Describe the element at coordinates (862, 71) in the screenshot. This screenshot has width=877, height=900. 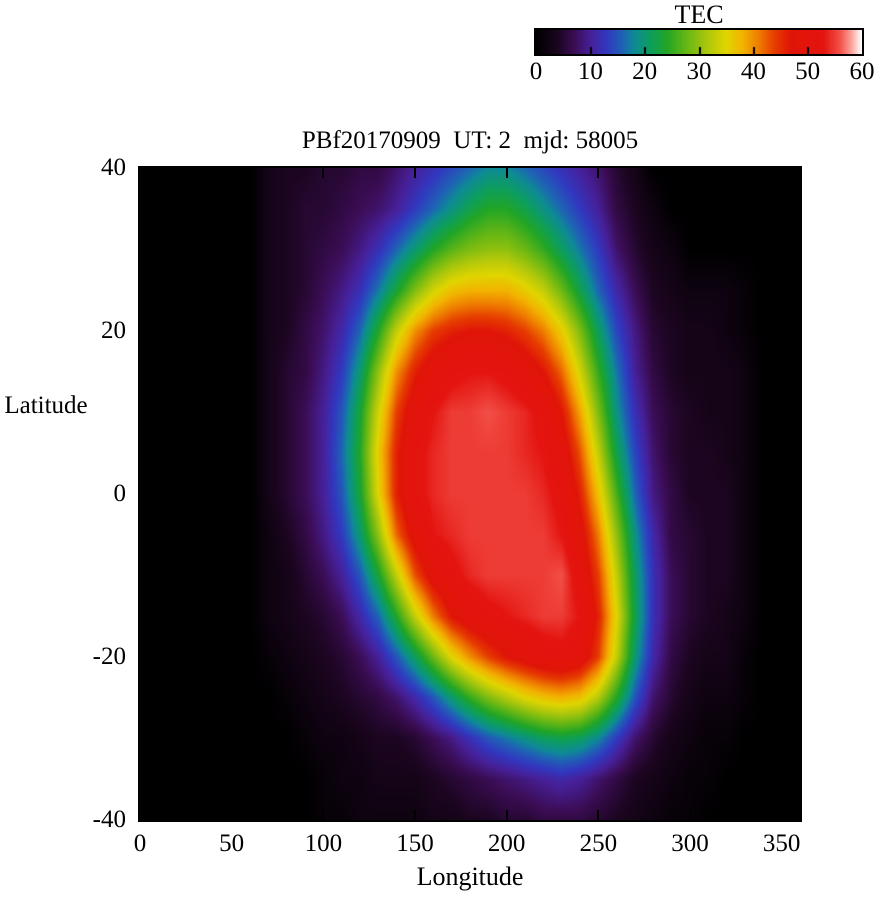
I see `colorbar-tick-label: 60` at that location.